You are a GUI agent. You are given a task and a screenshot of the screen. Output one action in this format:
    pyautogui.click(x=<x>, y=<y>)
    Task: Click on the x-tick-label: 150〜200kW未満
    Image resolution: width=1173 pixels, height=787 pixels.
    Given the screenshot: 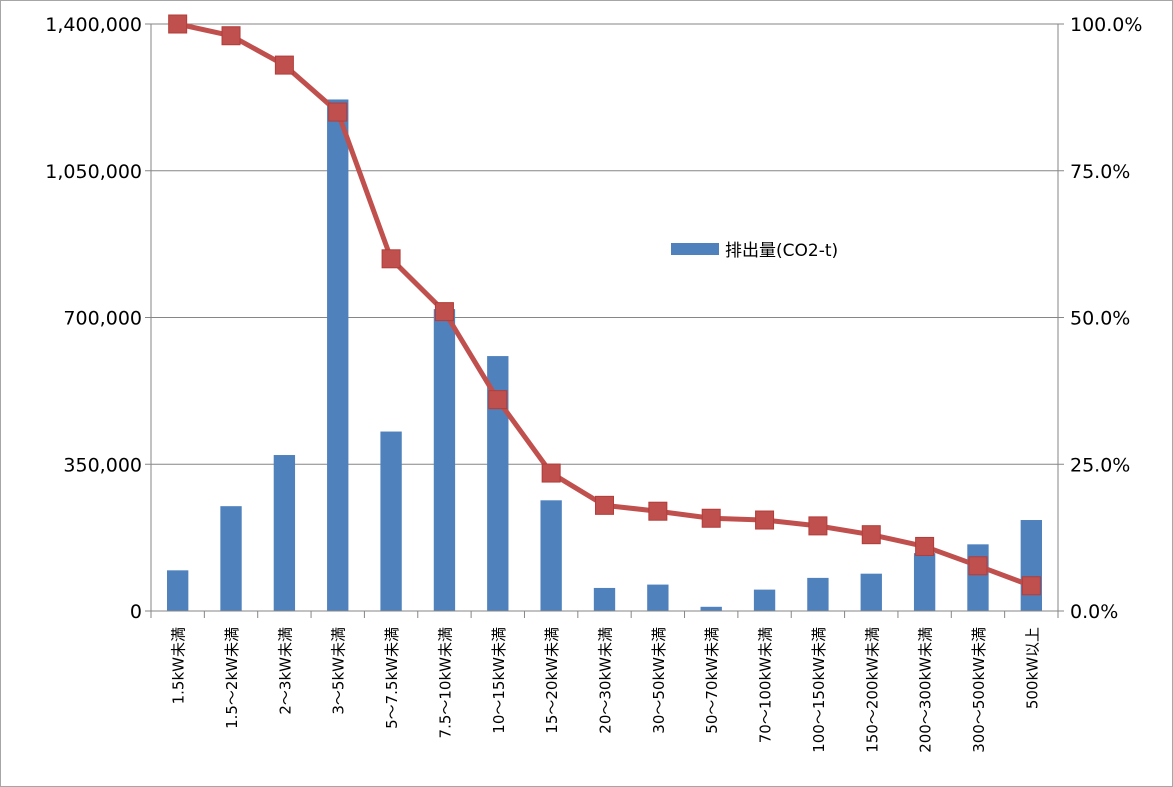 What is the action you would take?
    pyautogui.click(x=872, y=690)
    